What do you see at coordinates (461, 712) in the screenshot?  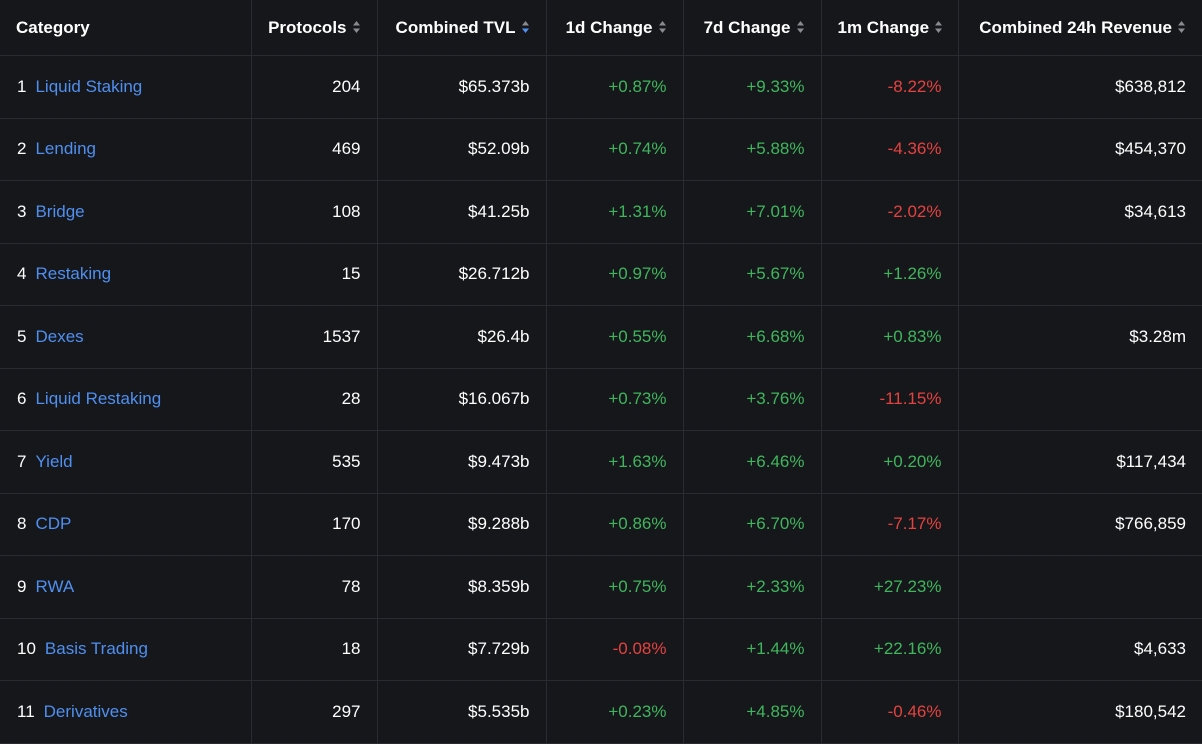 I see `combined-tvl-cell: $5.535b` at bounding box center [461, 712].